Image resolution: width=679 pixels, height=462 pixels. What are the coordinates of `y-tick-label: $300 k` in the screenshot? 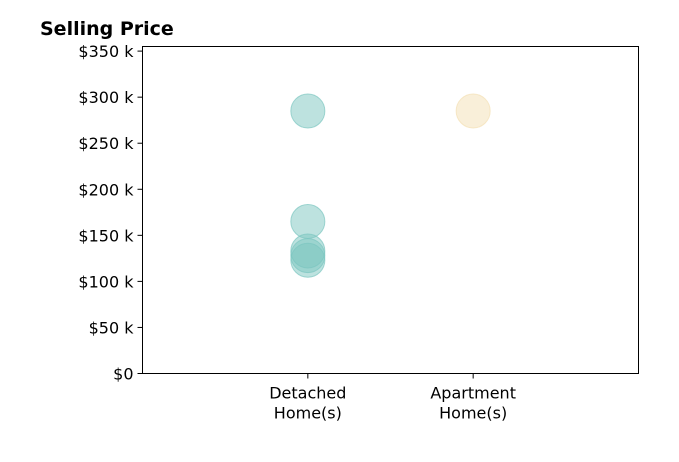 It's located at (106, 97).